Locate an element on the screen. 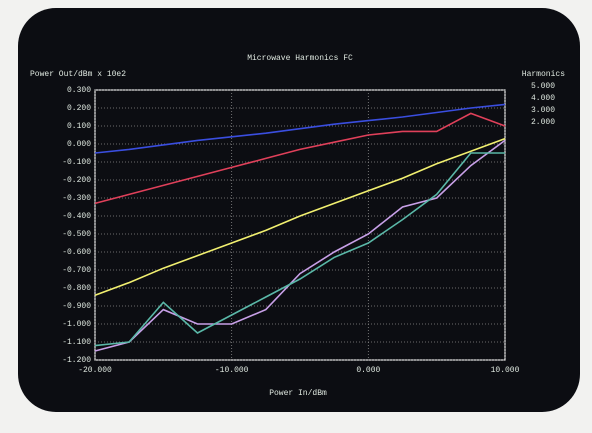 This screenshot has height=433, width=592. y-tick-label: -0.100 is located at coordinates (76, 162).